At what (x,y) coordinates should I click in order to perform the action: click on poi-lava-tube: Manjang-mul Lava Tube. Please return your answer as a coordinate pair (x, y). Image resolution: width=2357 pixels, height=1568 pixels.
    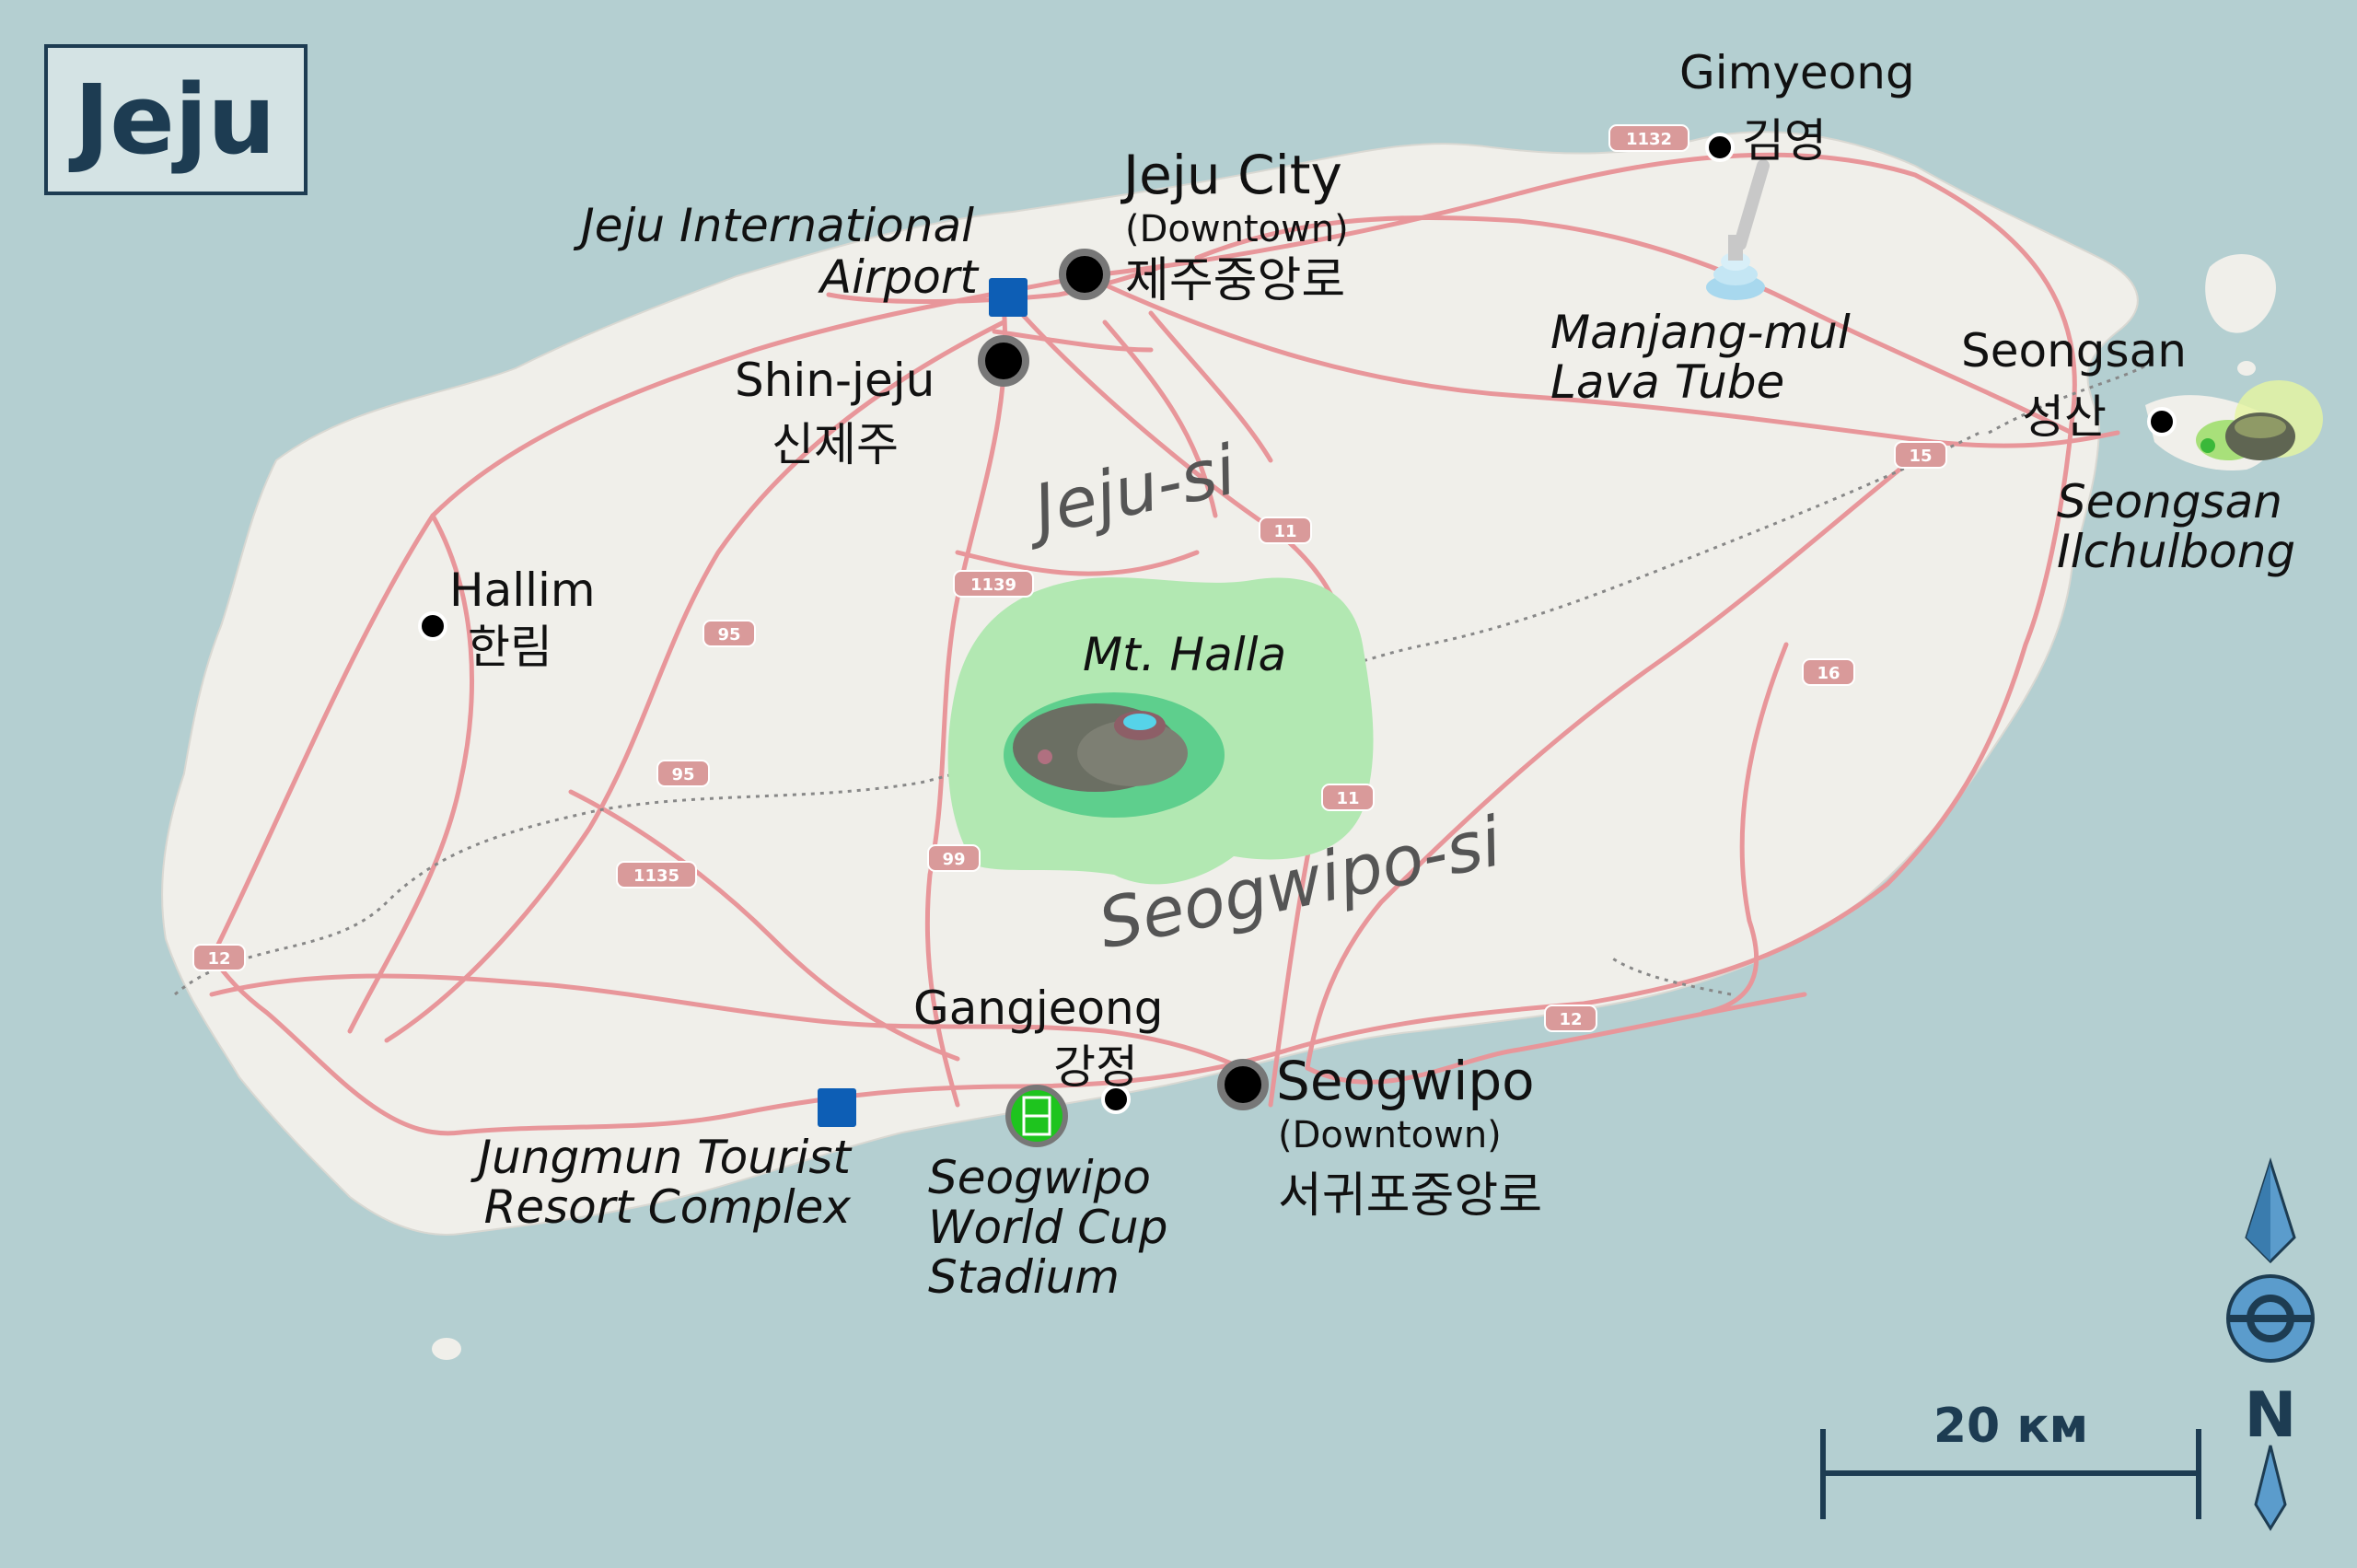
    Looking at the image, I should click on (1700, 357).